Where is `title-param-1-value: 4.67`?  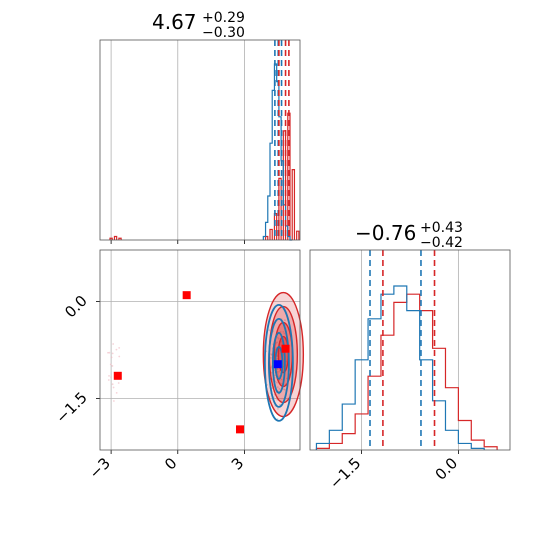
title-param-1-value: 4.67 is located at coordinates (174, 22).